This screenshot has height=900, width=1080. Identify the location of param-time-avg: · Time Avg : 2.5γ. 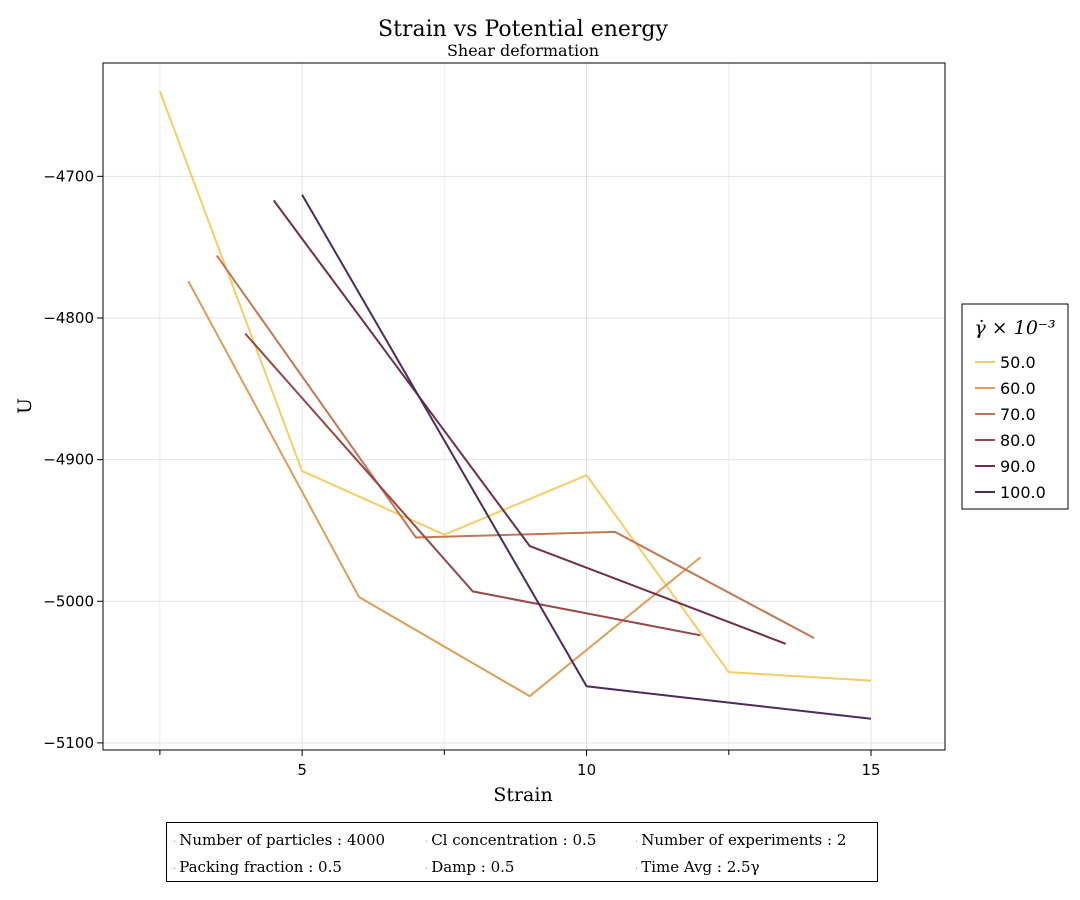
(697, 867).